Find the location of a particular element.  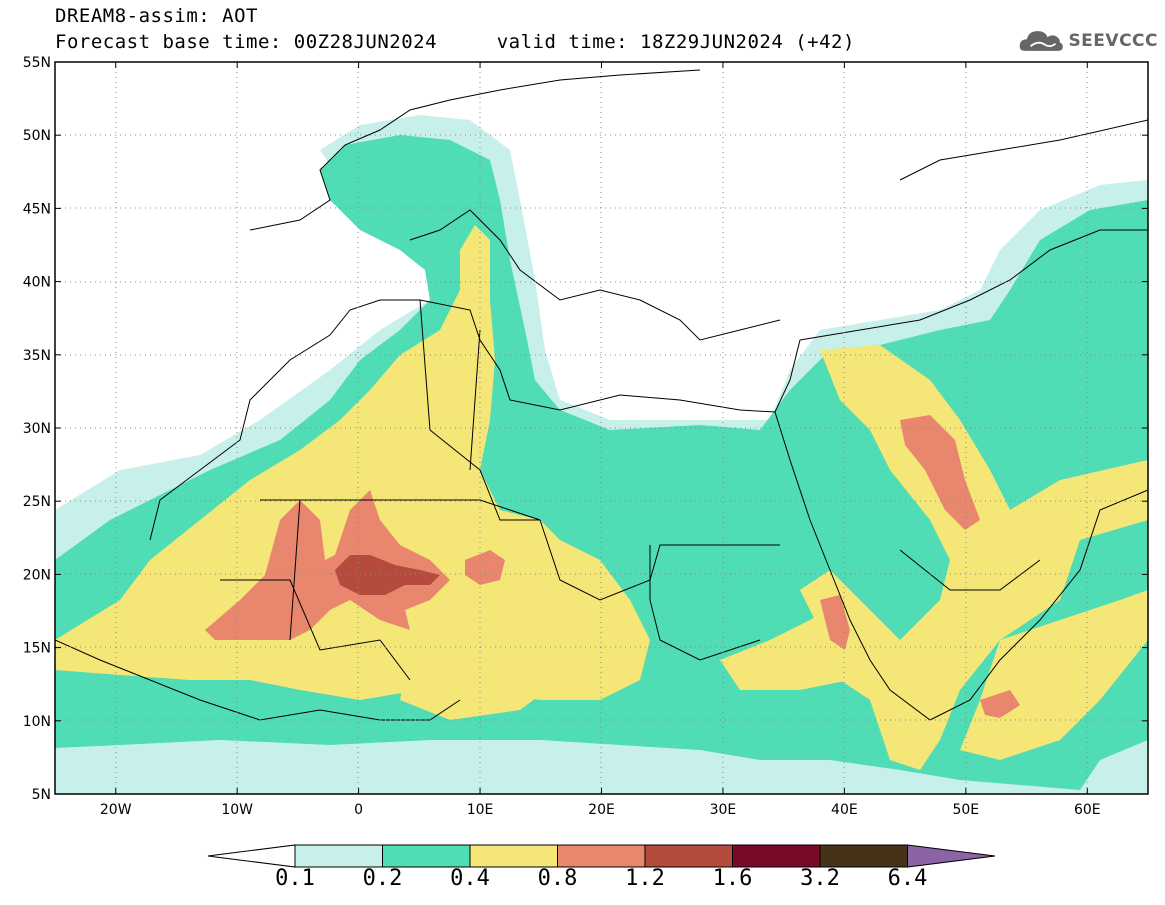

y-tick-label: 30N is located at coordinates (37, 429).